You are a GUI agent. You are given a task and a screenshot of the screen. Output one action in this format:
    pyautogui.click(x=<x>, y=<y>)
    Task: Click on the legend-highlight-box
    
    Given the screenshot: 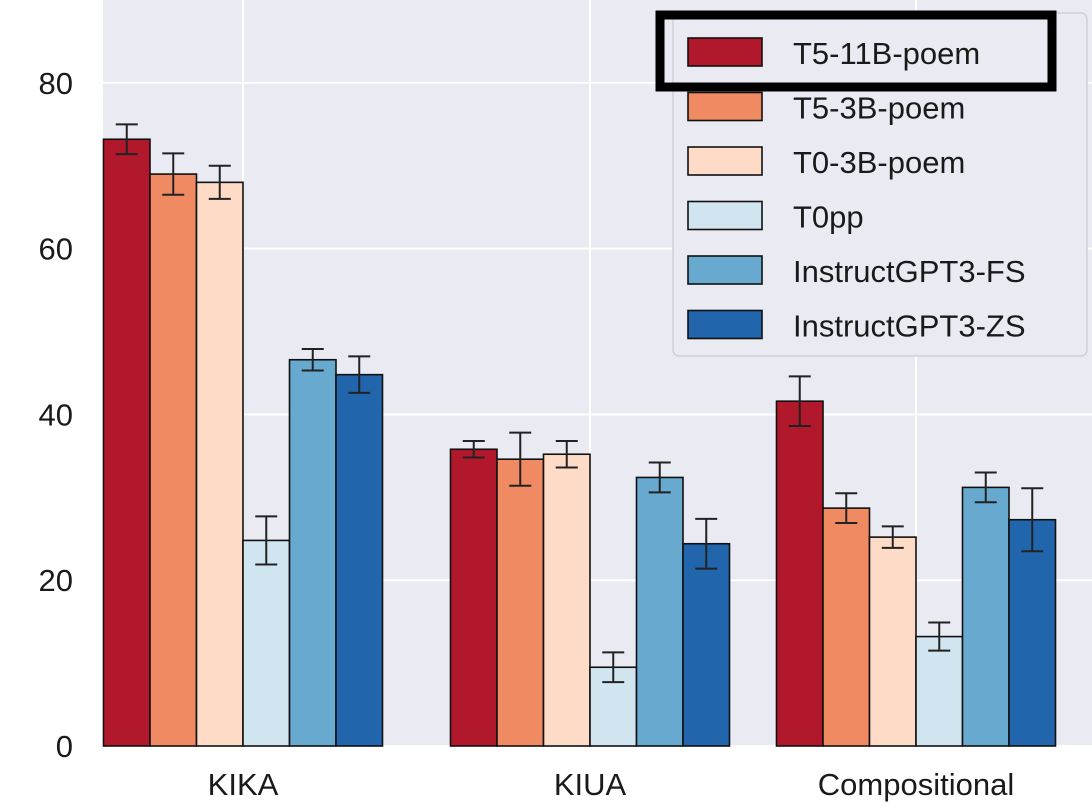 What is the action you would take?
    pyautogui.click(x=856, y=51)
    